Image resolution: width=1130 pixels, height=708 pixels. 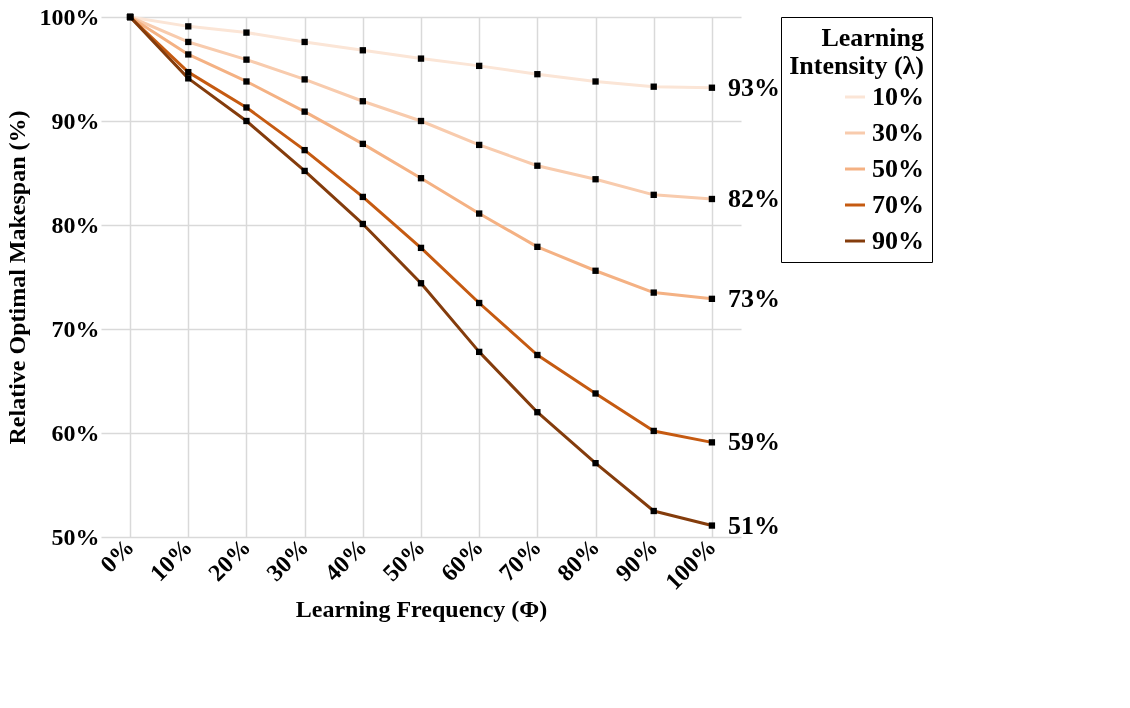 What do you see at coordinates (753, 198) in the screenshot?
I see `annotation: 82%` at bounding box center [753, 198].